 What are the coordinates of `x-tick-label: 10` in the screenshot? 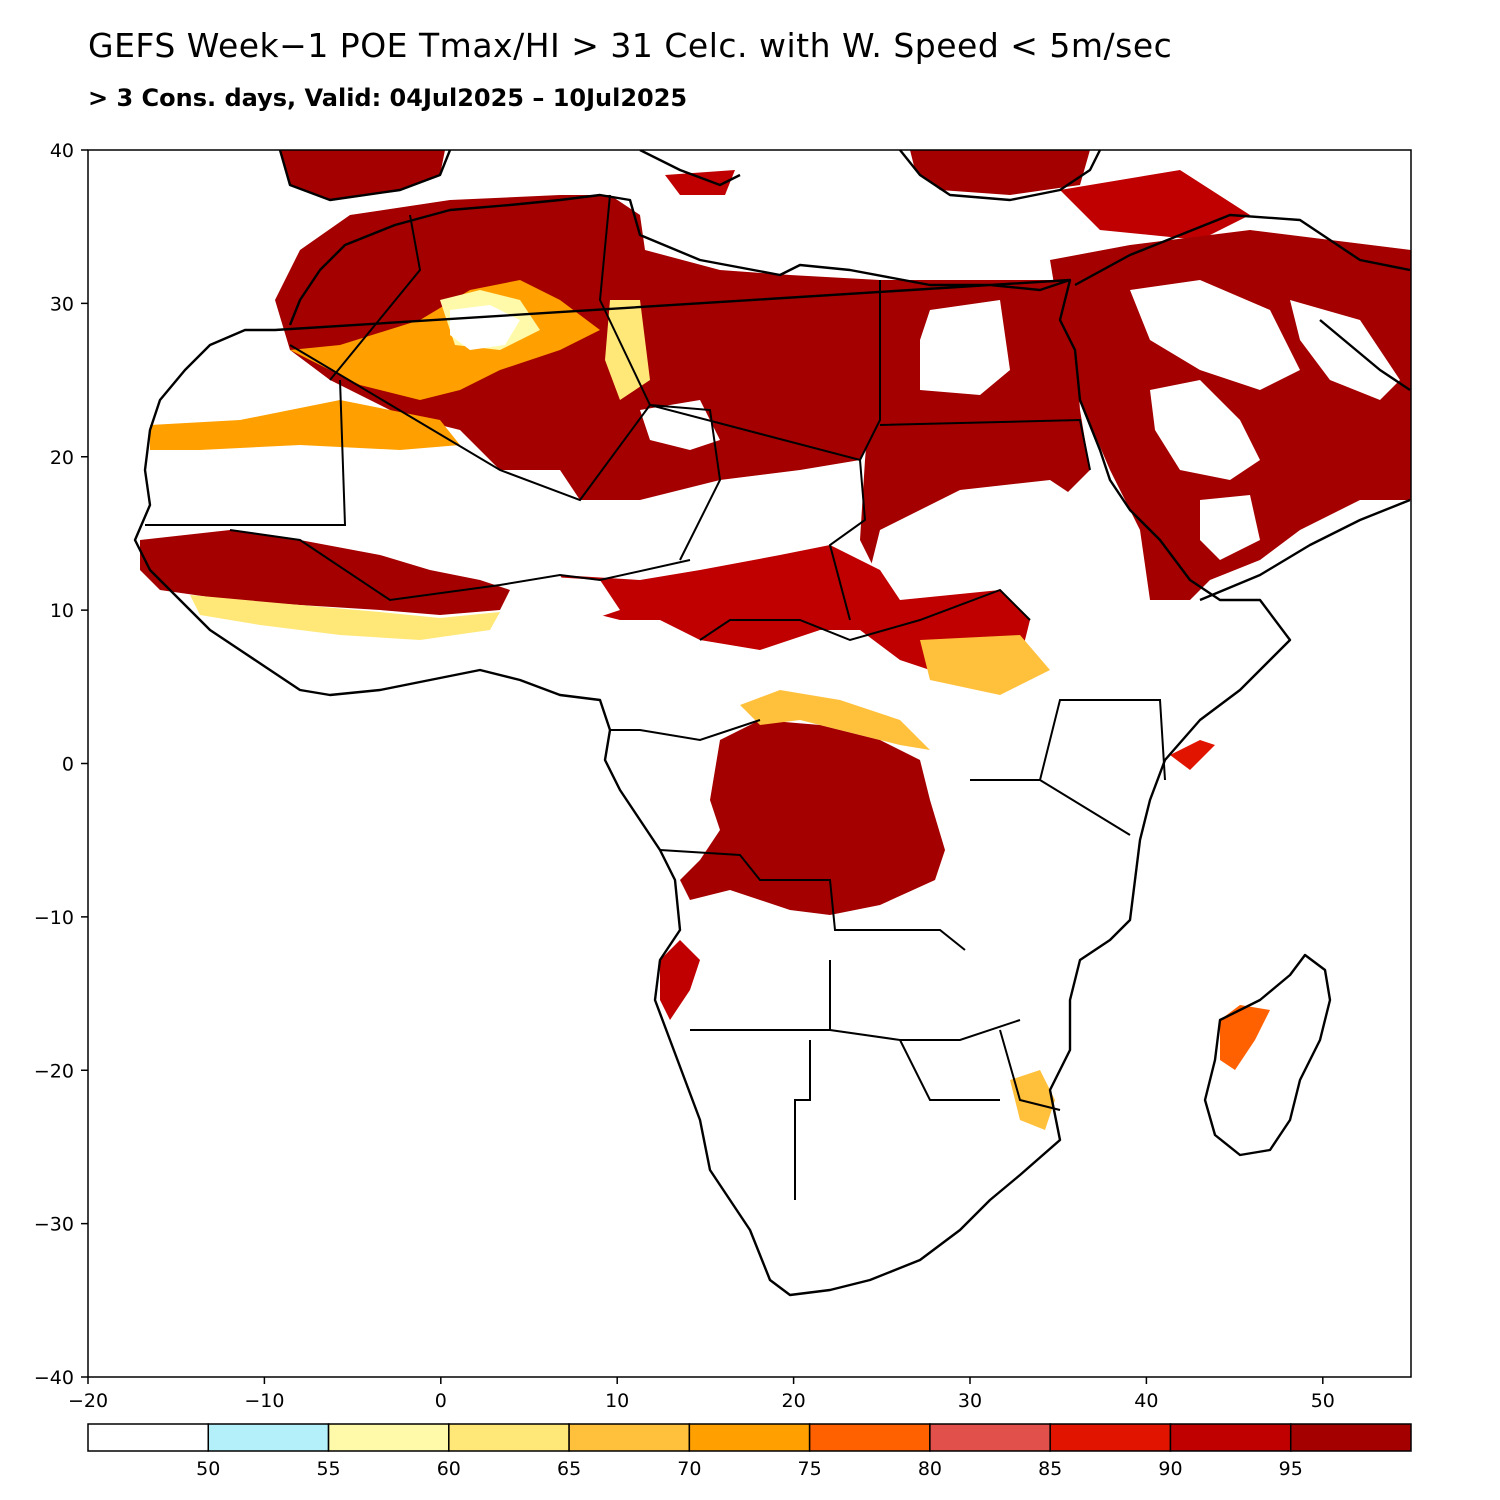 It's located at (617, 1401).